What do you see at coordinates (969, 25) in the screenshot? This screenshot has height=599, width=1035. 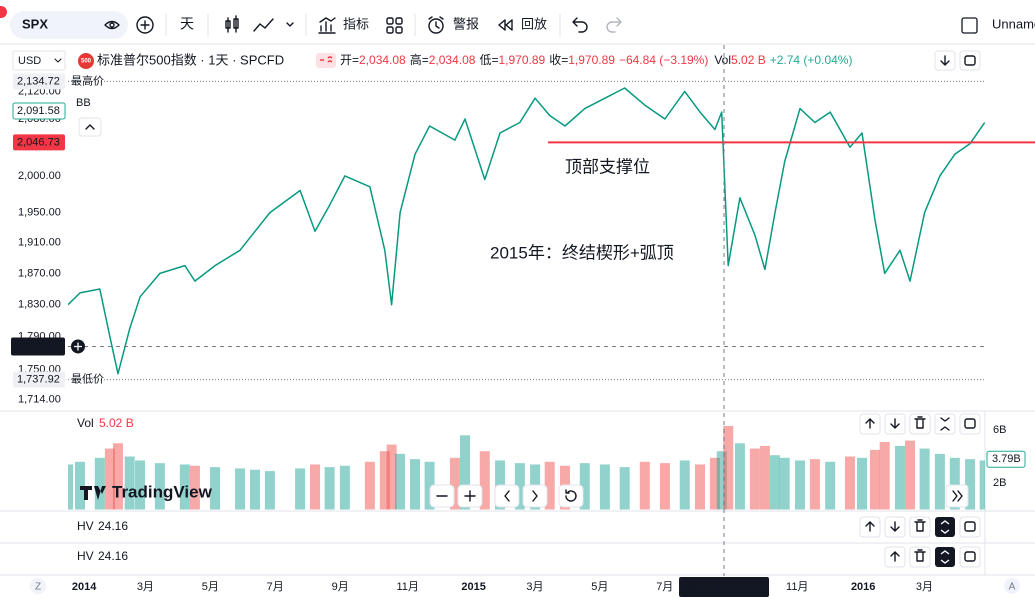 I see `layout-checkbox` at bounding box center [969, 25].